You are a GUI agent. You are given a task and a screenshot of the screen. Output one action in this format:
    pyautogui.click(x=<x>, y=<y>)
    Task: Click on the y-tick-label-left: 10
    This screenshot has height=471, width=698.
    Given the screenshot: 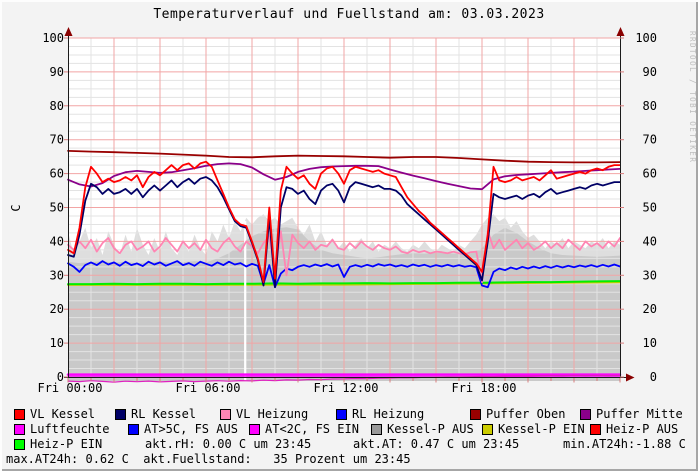 What is the action you would take?
    pyautogui.click(x=57, y=343)
    